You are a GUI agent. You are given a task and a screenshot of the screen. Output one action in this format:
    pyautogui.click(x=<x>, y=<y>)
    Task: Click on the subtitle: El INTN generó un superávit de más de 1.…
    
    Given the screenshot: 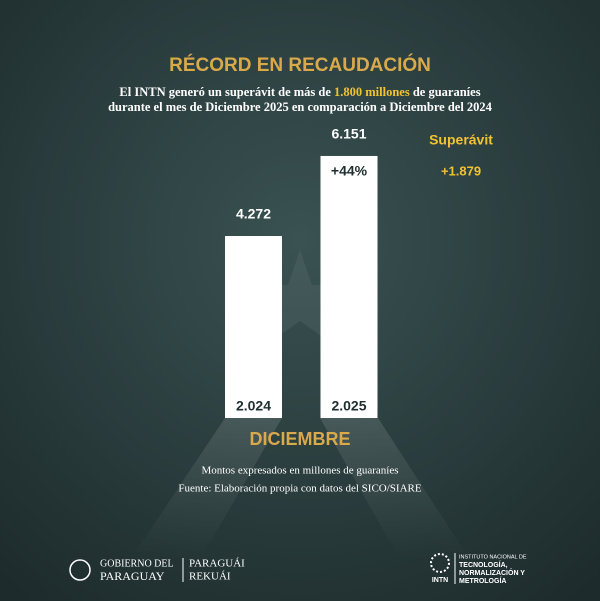 What is the action you would take?
    pyautogui.click(x=299, y=92)
    